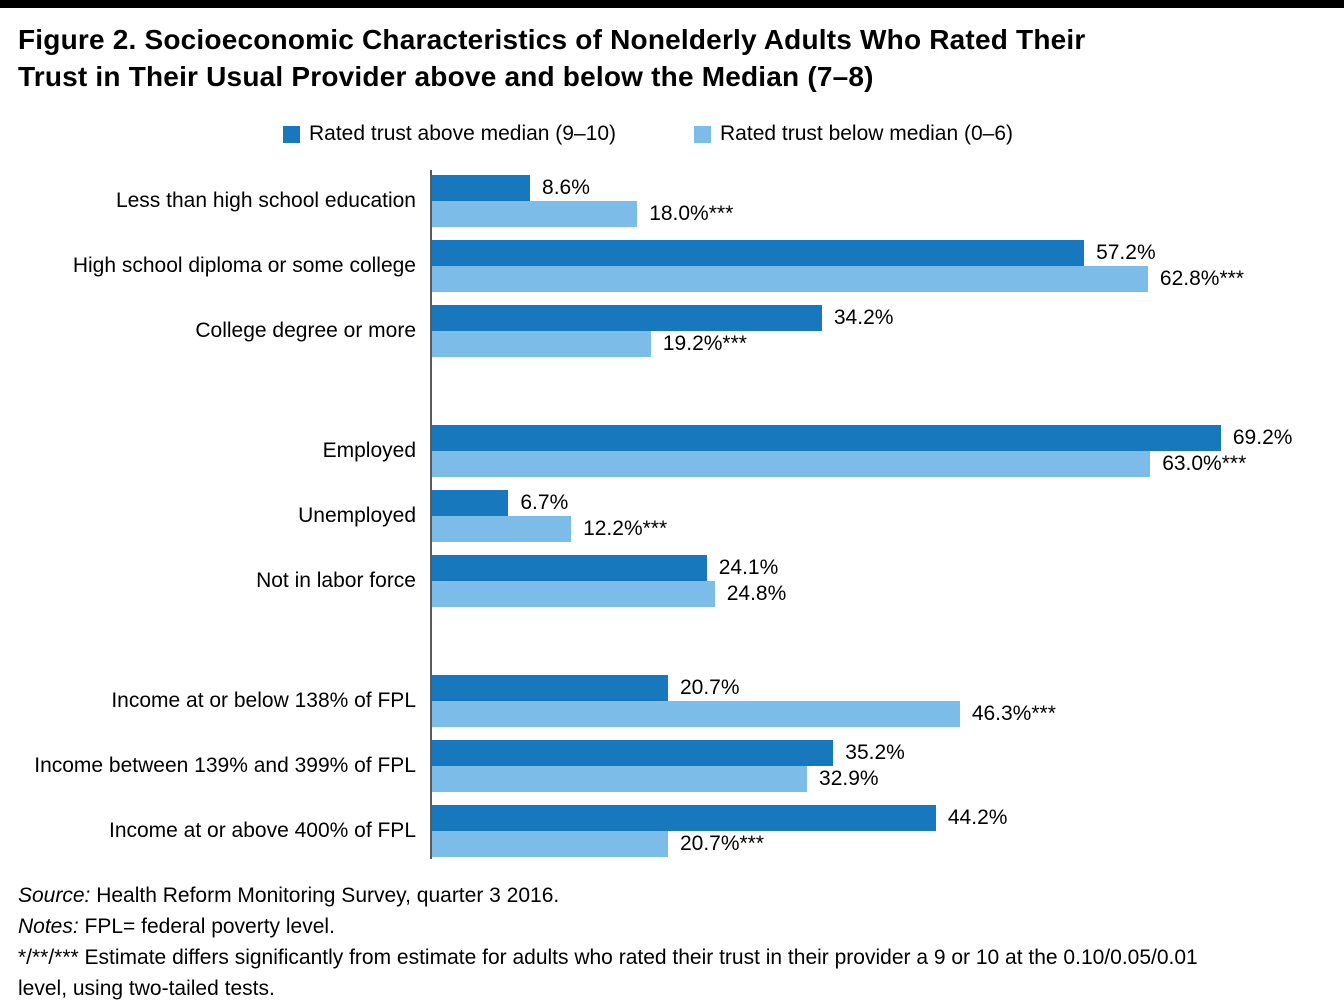 This screenshot has height=1007, width=1344. I want to click on legend-label-above-median: Rated trust above median (9–10), so click(463, 133).